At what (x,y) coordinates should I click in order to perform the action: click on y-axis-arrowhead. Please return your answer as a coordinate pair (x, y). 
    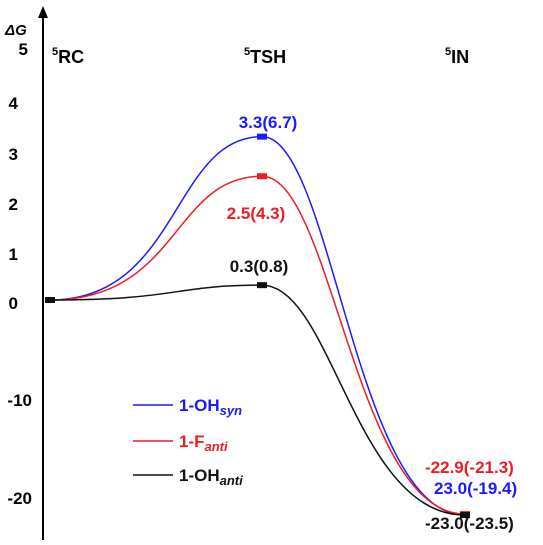
    Looking at the image, I should click on (43, 12).